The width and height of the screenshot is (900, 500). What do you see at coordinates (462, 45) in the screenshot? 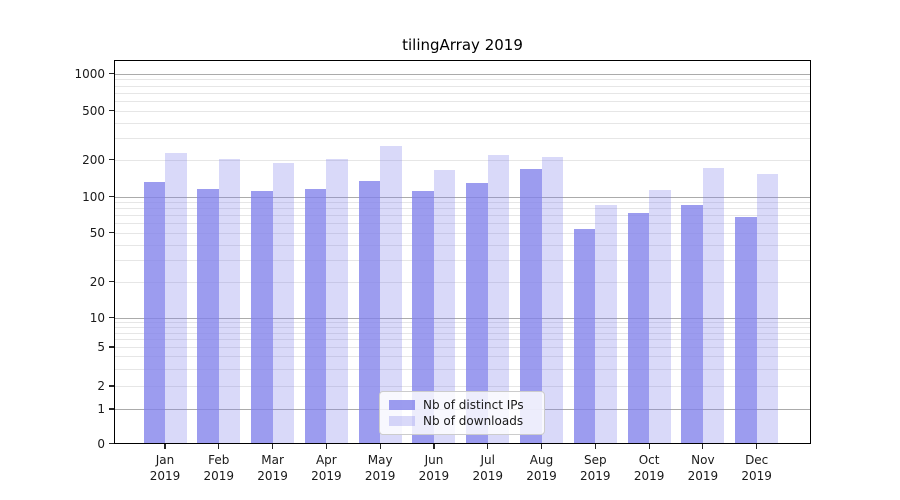
I see `chart-title: tilingArray 2019` at bounding box center [462, 45].